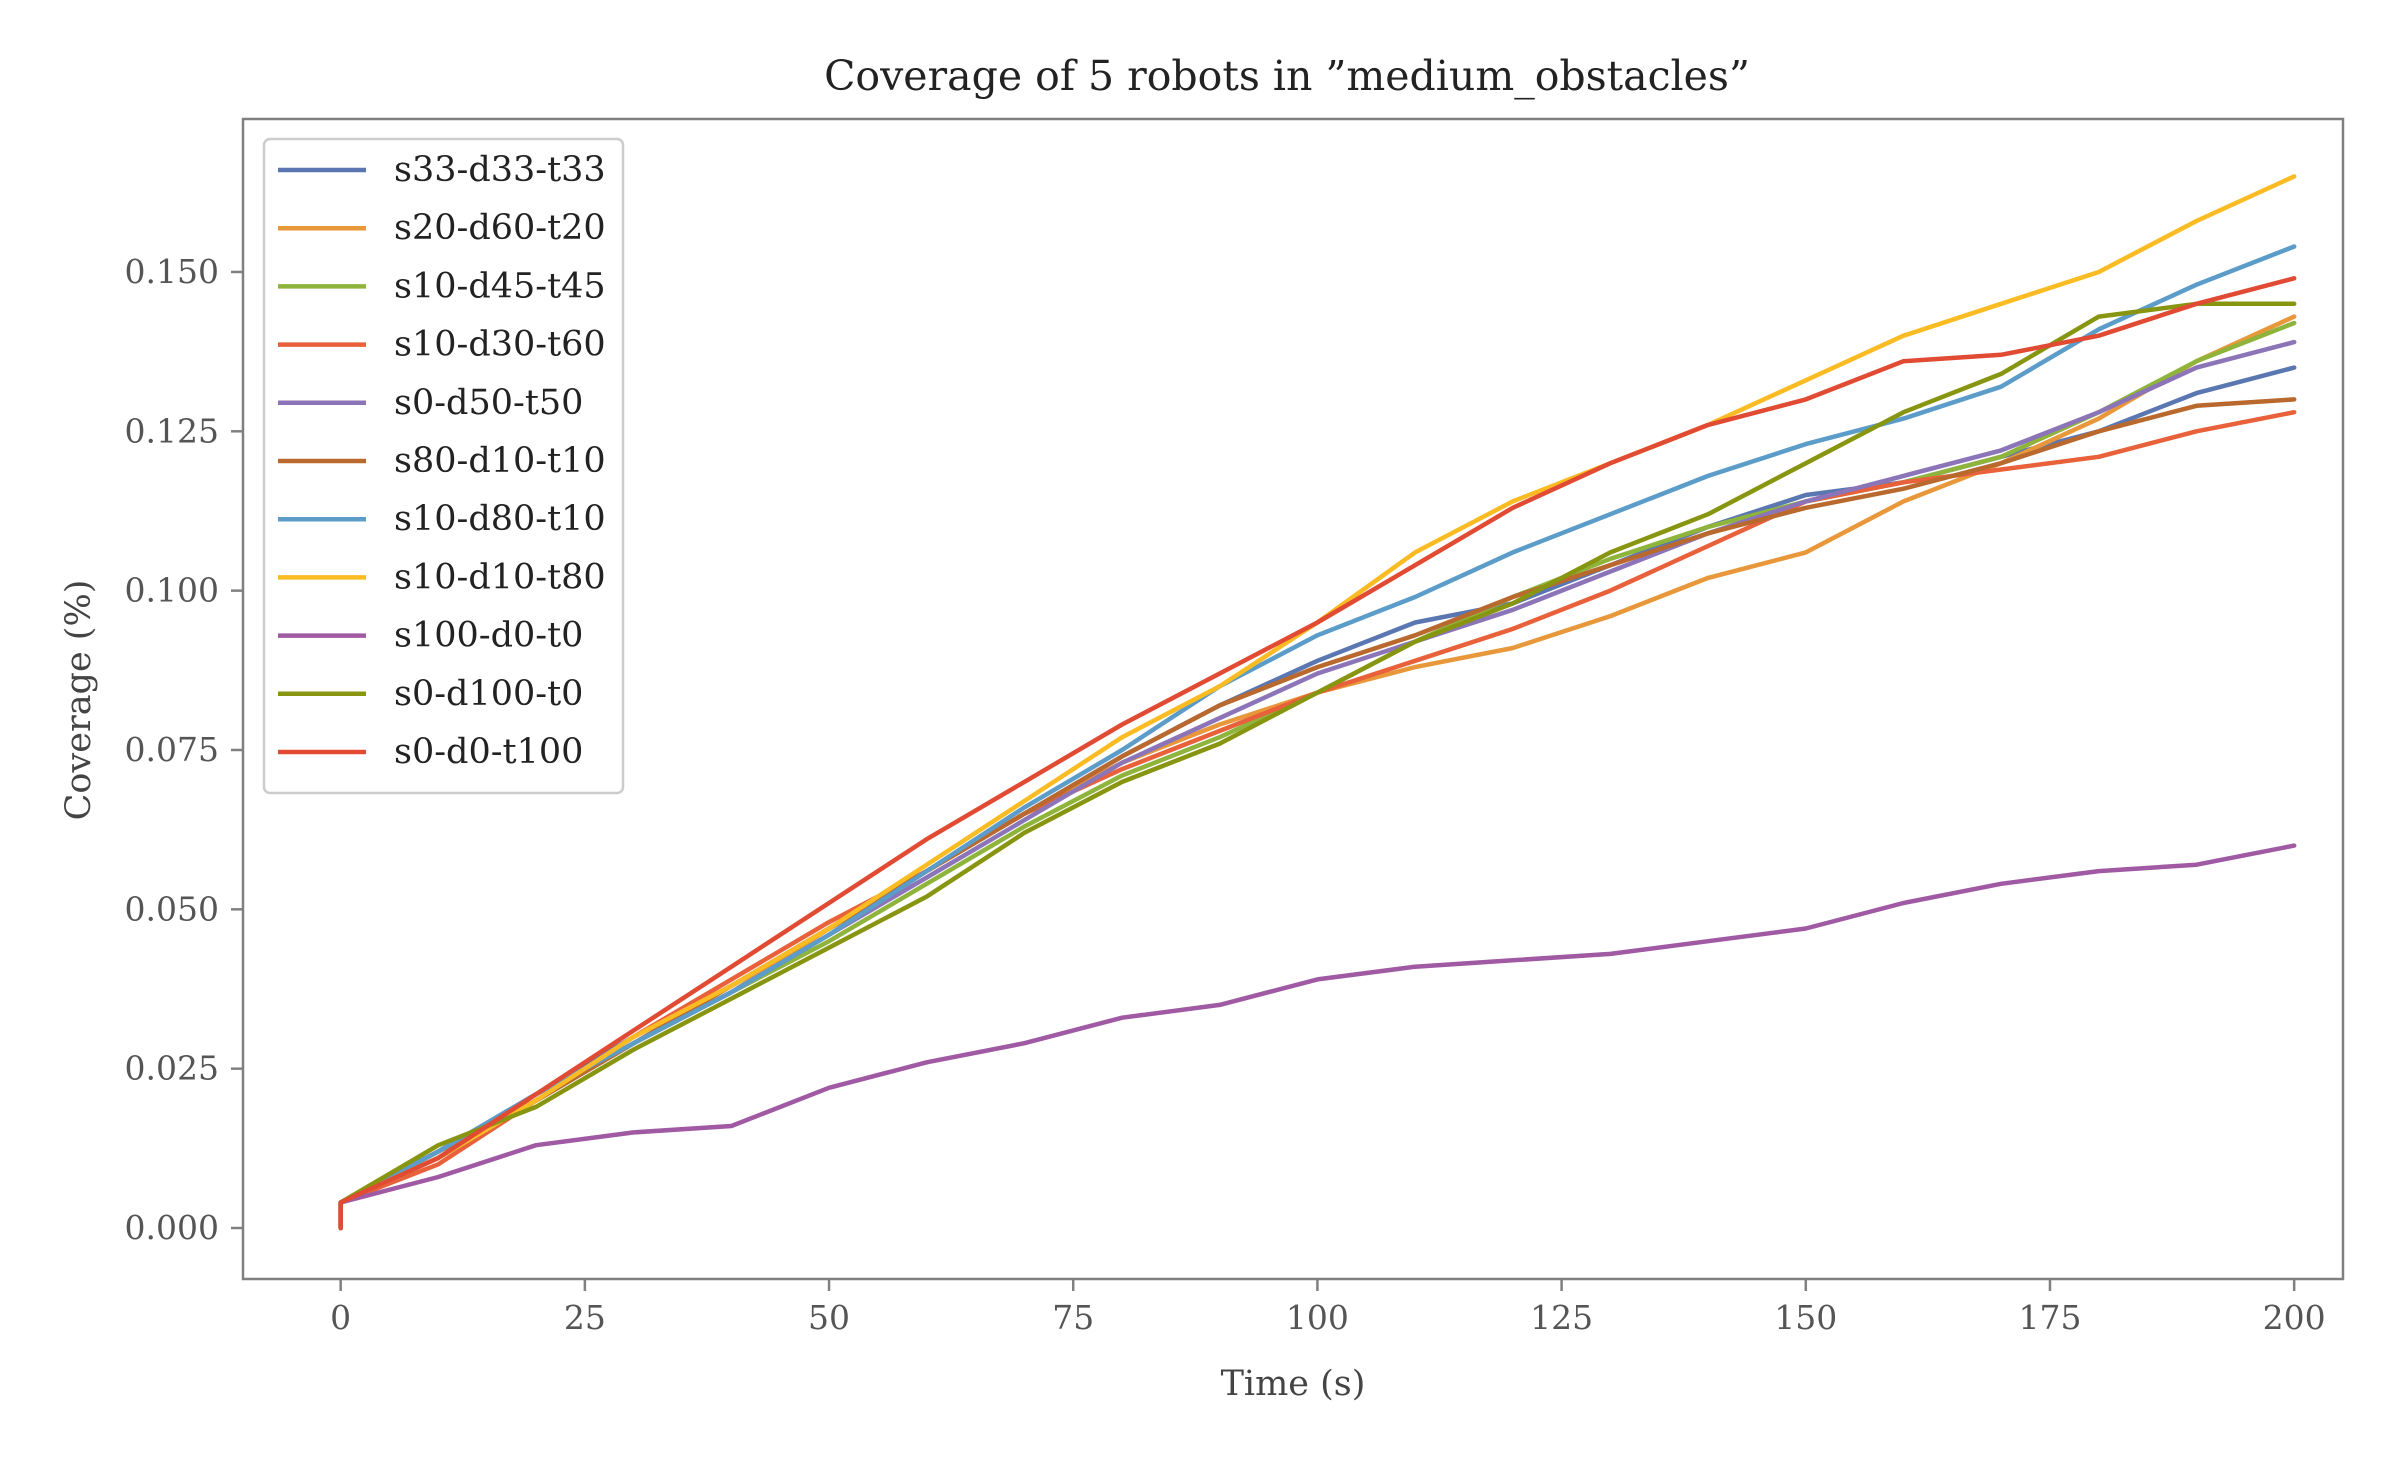 Image resolution: width=2394 pixels, height=1458 pixels. What do you see at coordinates (1073, 1317) in the screenshot?
I see `x-tick-label: 75` at bounding box center [1073, 1317].